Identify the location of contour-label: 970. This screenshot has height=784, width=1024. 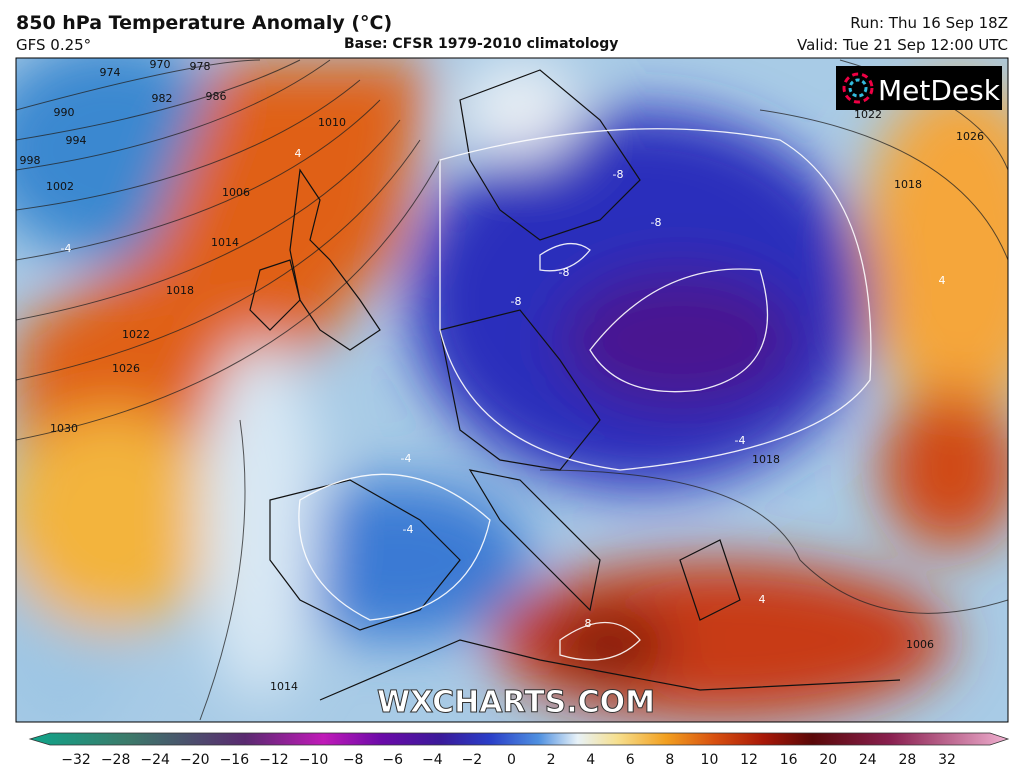
(160, 64).